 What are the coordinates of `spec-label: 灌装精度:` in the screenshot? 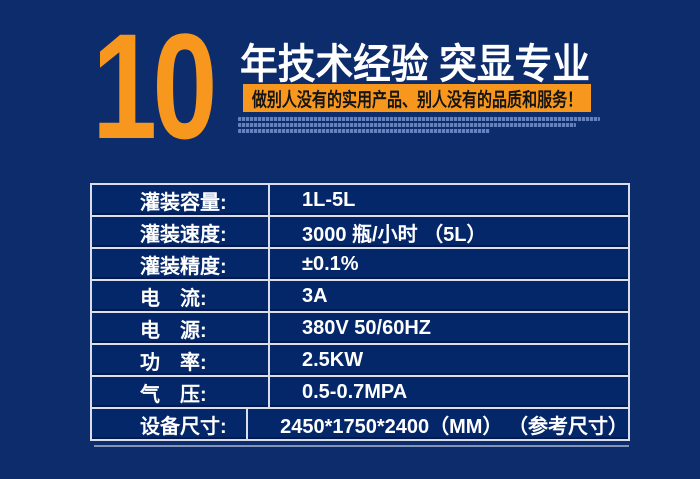 It's located at (183, 266).